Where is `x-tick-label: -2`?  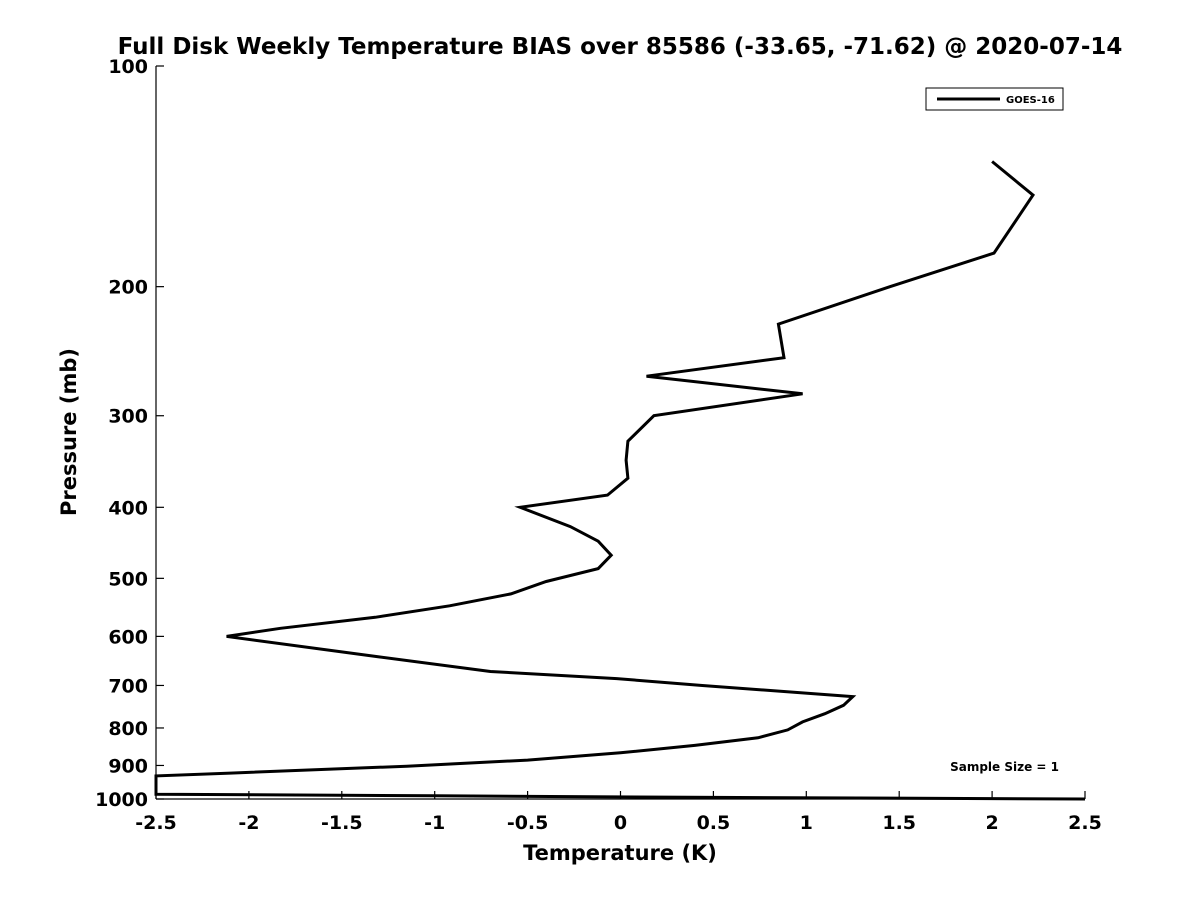 x-tick-label: -2 is located at coordinates (248, 823).